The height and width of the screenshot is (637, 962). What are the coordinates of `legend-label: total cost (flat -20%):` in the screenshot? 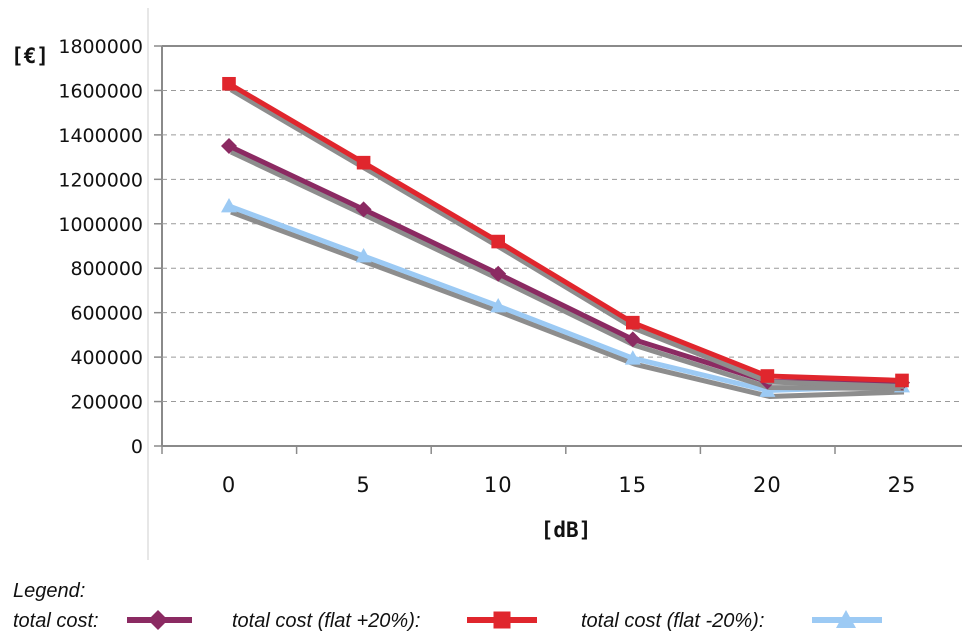 It's located at (672, 621).